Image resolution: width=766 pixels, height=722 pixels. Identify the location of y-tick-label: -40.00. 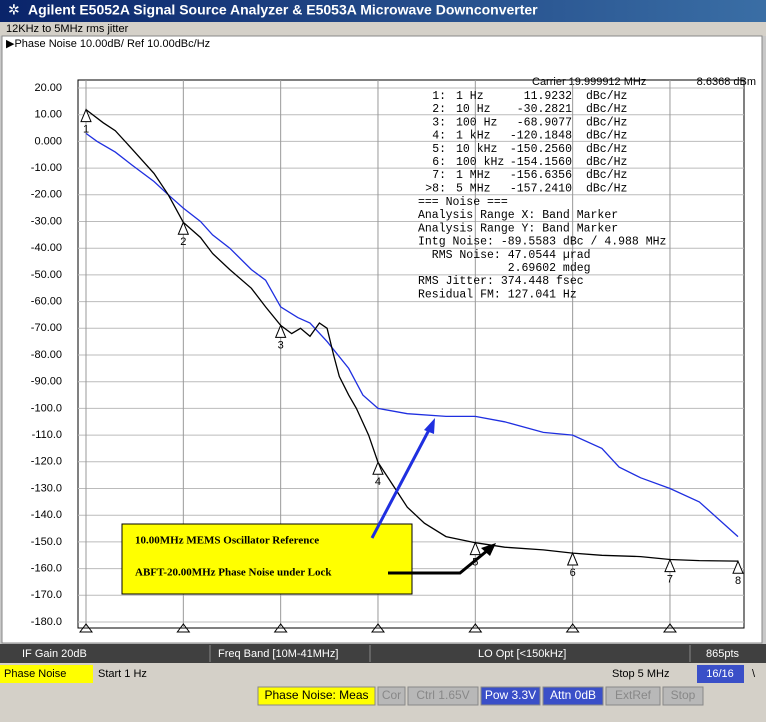
(46, 248).